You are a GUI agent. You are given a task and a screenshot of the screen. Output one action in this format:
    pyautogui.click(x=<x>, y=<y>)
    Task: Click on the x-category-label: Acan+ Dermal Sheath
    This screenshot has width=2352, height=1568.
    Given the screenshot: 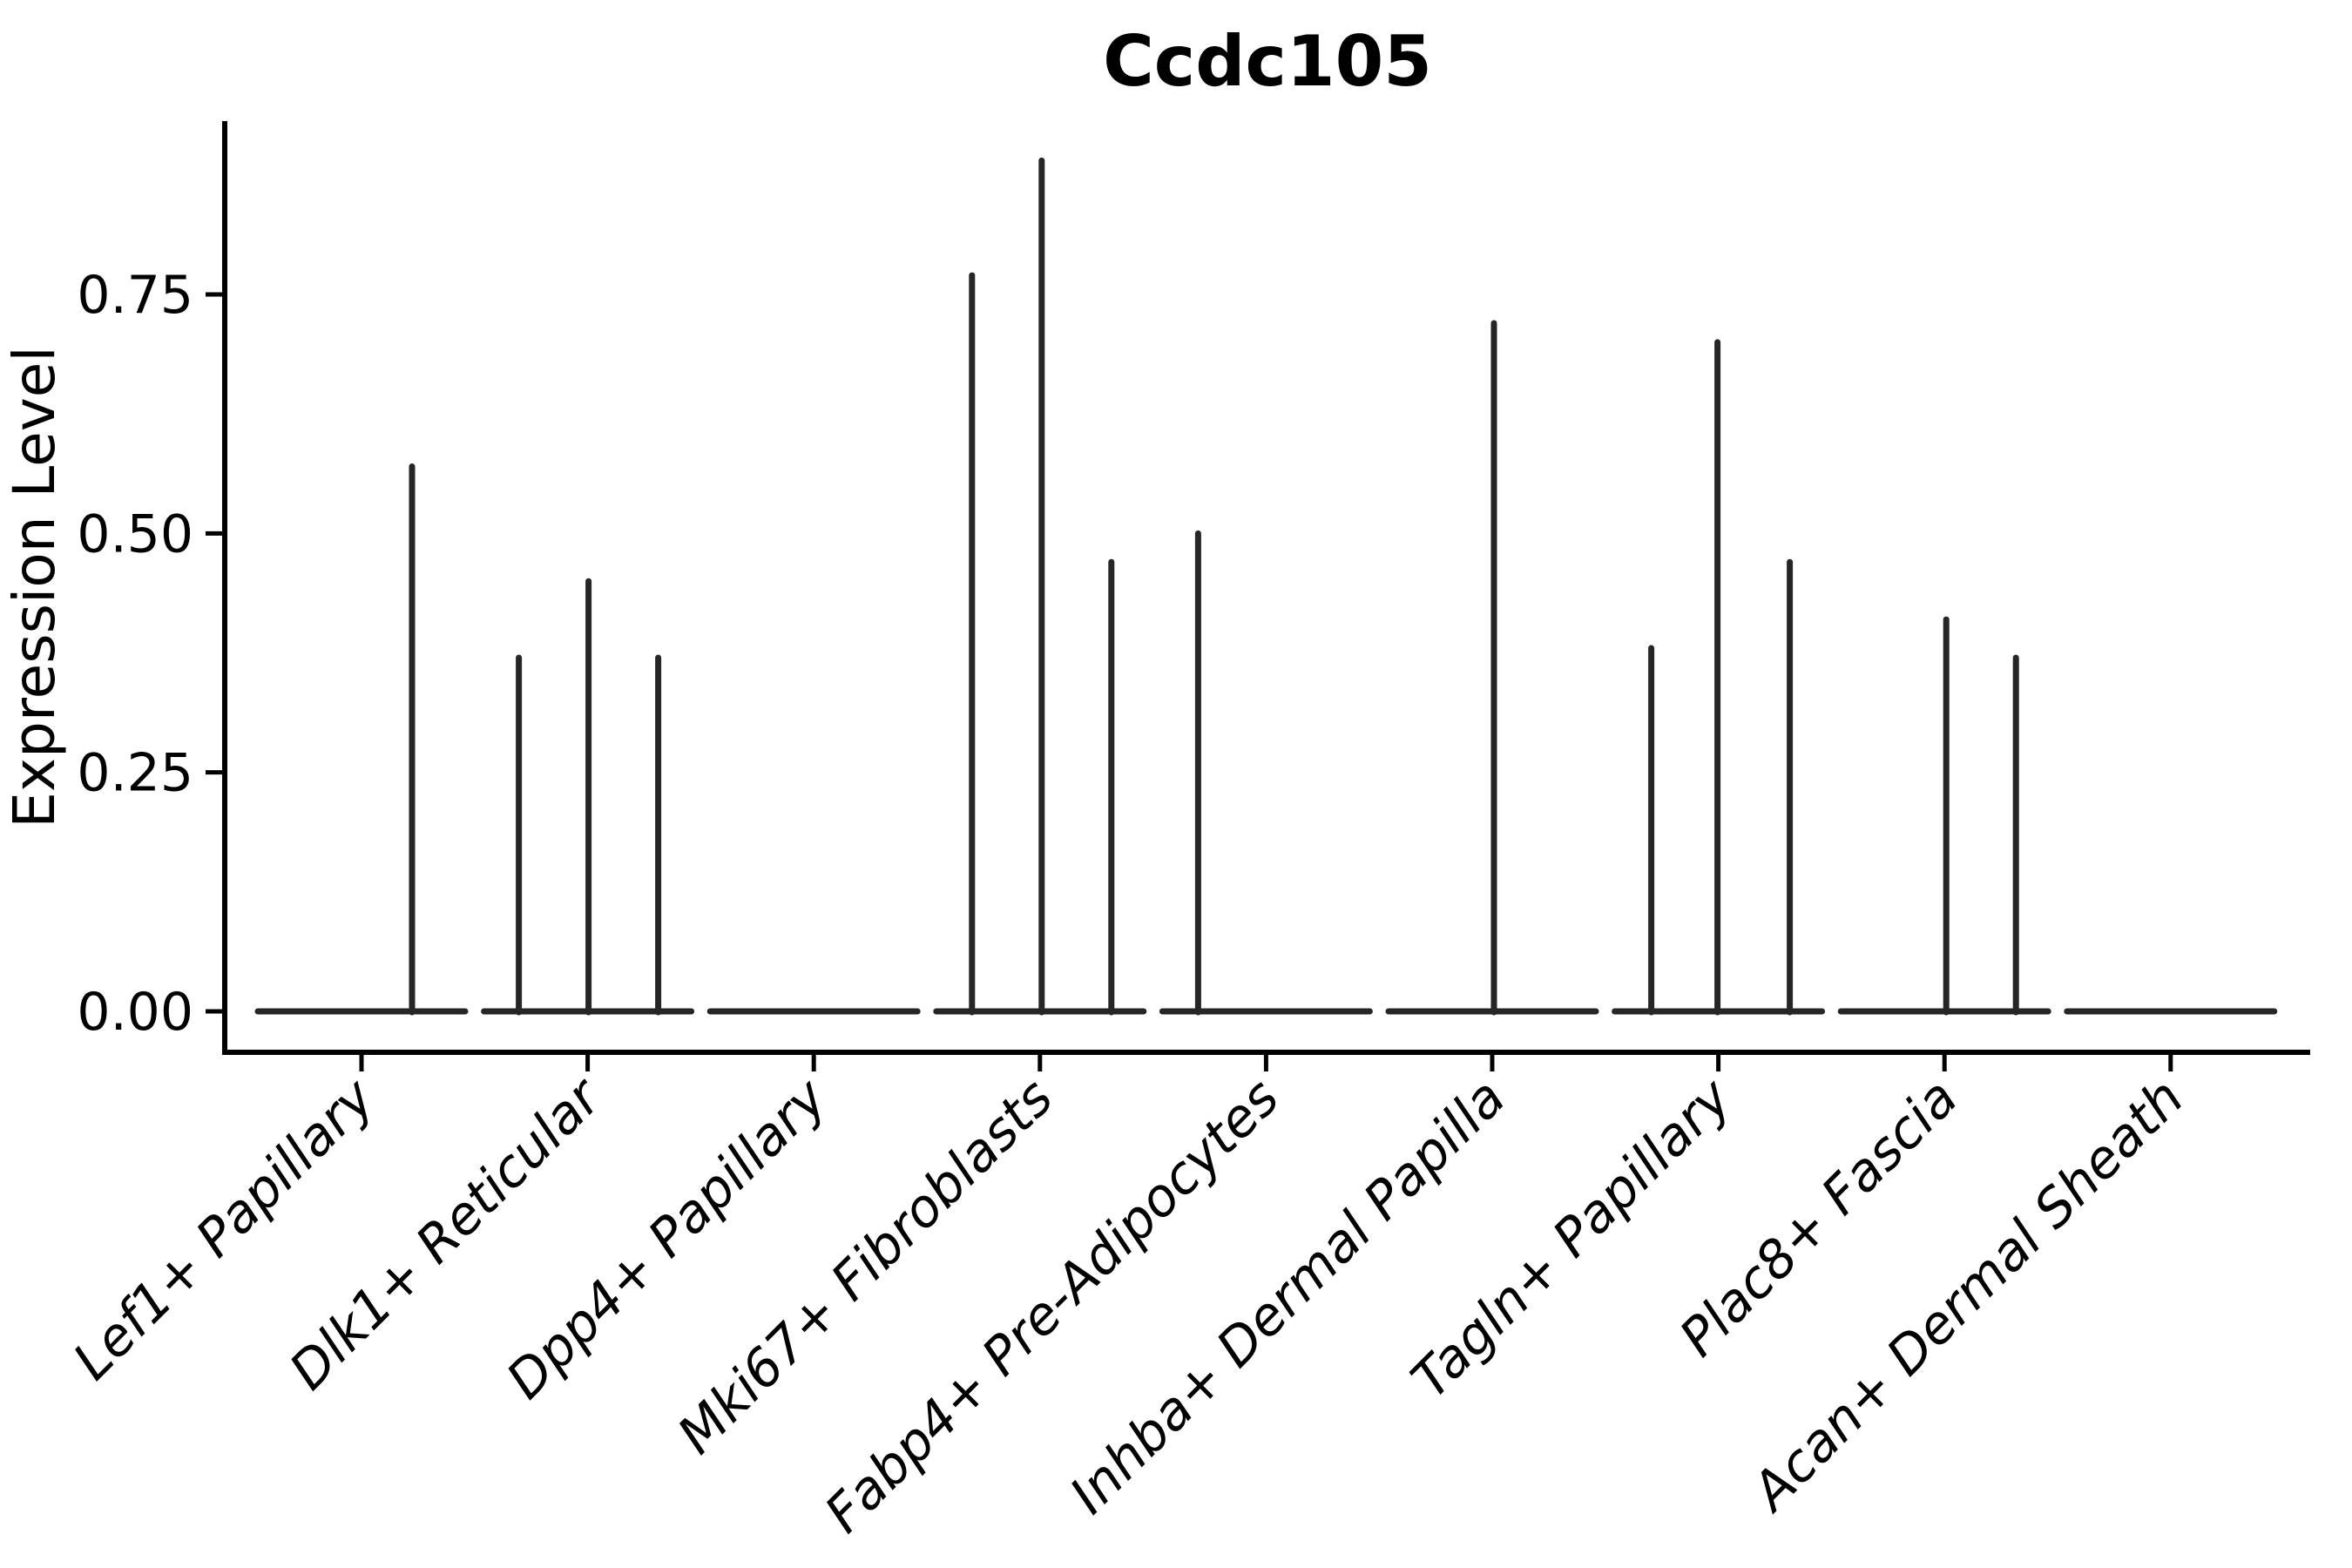 What is the action you would take?
    pyautogui.click(x=1968, y=1295)
    